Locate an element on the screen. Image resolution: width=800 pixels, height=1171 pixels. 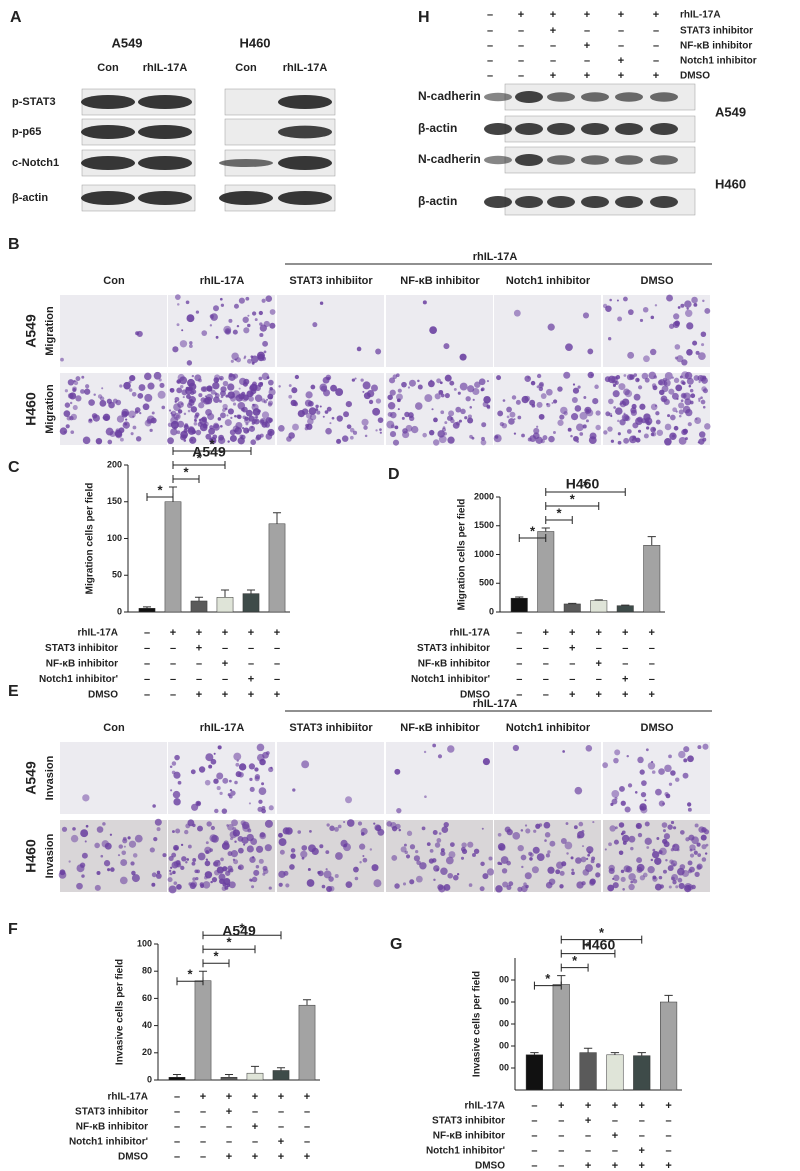
column-header: NF-κB inhibitor is located at coordinates (440, 728).